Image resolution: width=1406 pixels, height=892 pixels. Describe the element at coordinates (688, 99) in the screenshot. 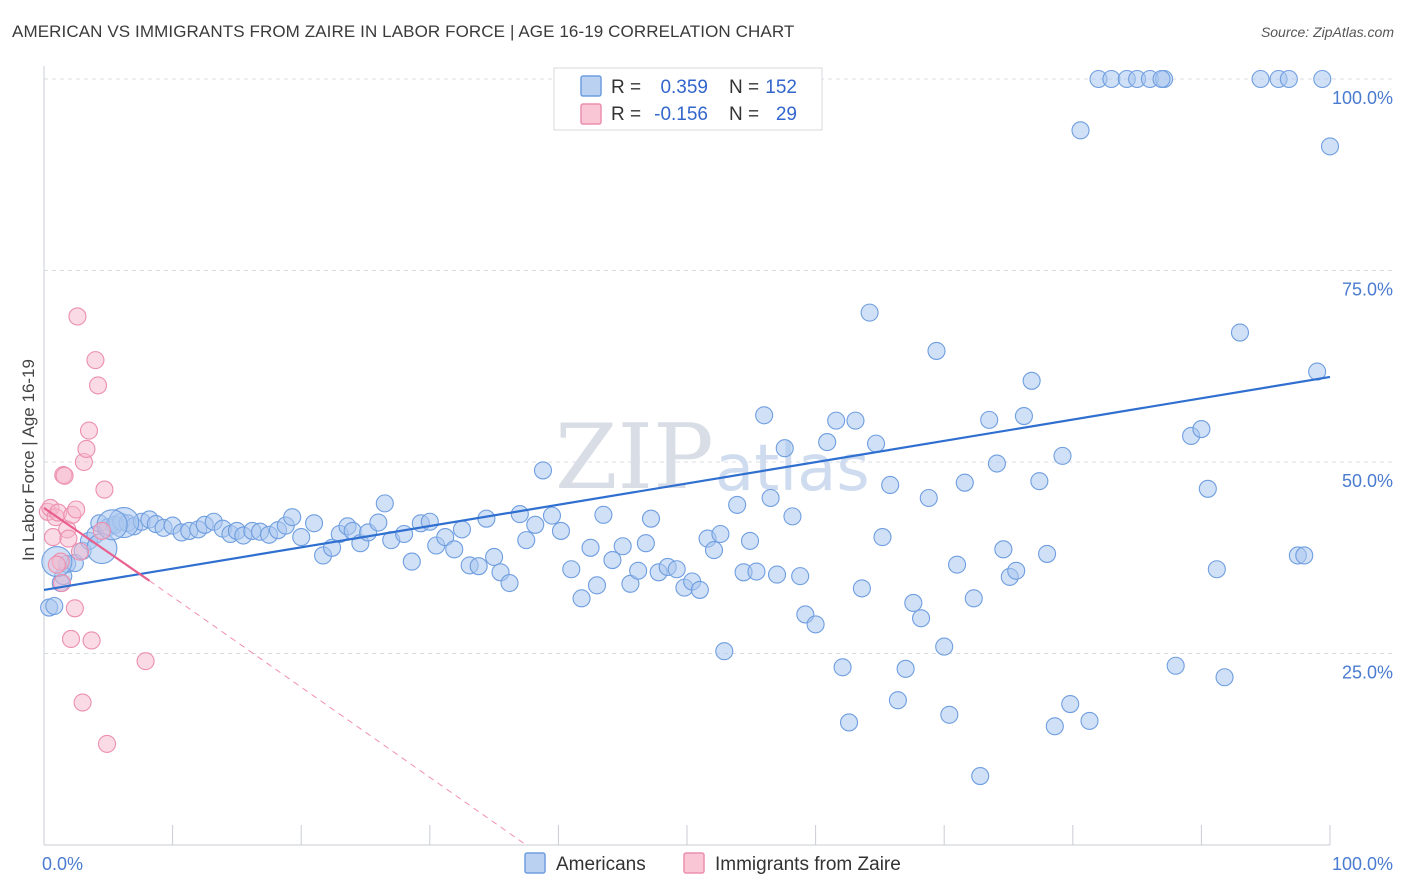

I see `legend: R = 0.359 N = 152 R = -0.156 N = 29` at that location.